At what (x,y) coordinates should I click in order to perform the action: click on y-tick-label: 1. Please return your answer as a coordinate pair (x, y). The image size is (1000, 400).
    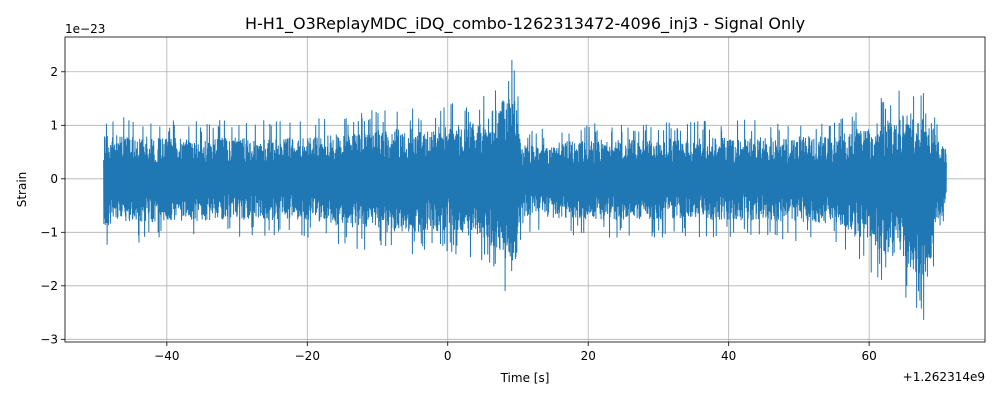
    Looking at the image, I should click on (54, 125).